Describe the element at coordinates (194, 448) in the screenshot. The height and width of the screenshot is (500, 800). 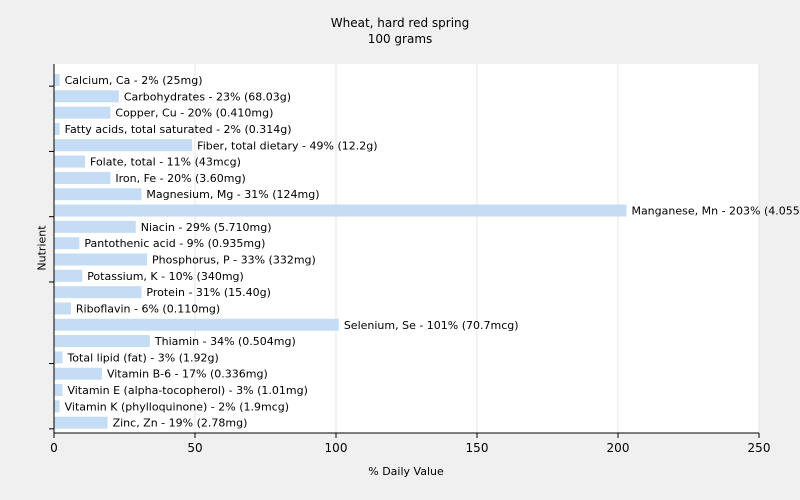
I see `x-tick-label: 50` at that location.